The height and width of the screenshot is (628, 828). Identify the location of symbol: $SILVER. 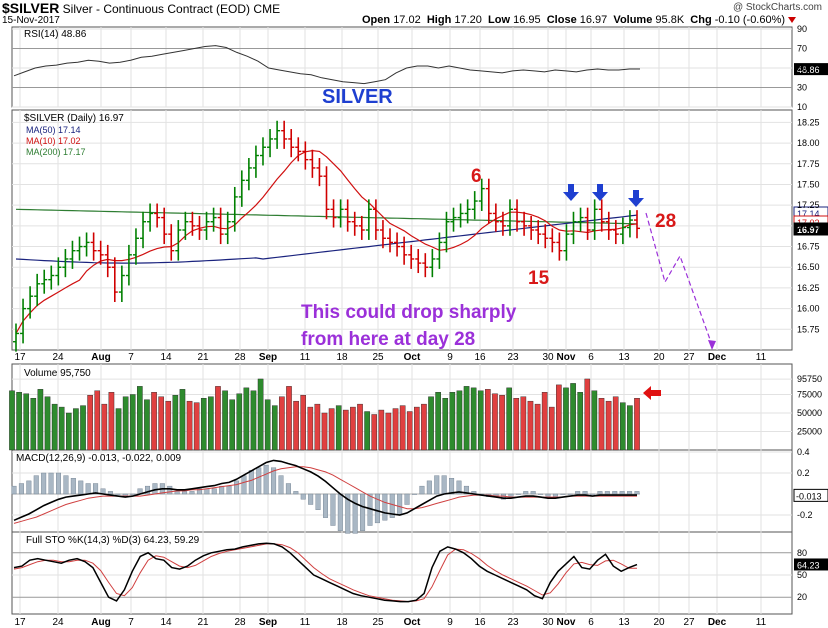
(31, 8).